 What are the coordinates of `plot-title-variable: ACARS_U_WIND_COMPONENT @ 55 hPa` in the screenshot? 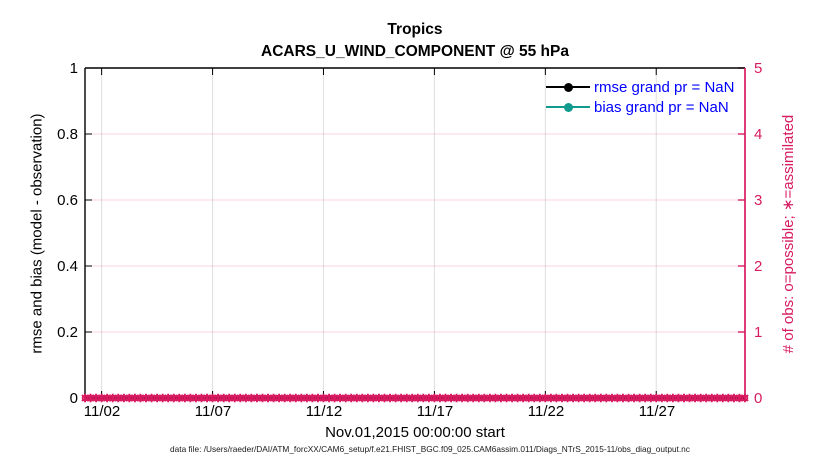 It's located at (415, 51).